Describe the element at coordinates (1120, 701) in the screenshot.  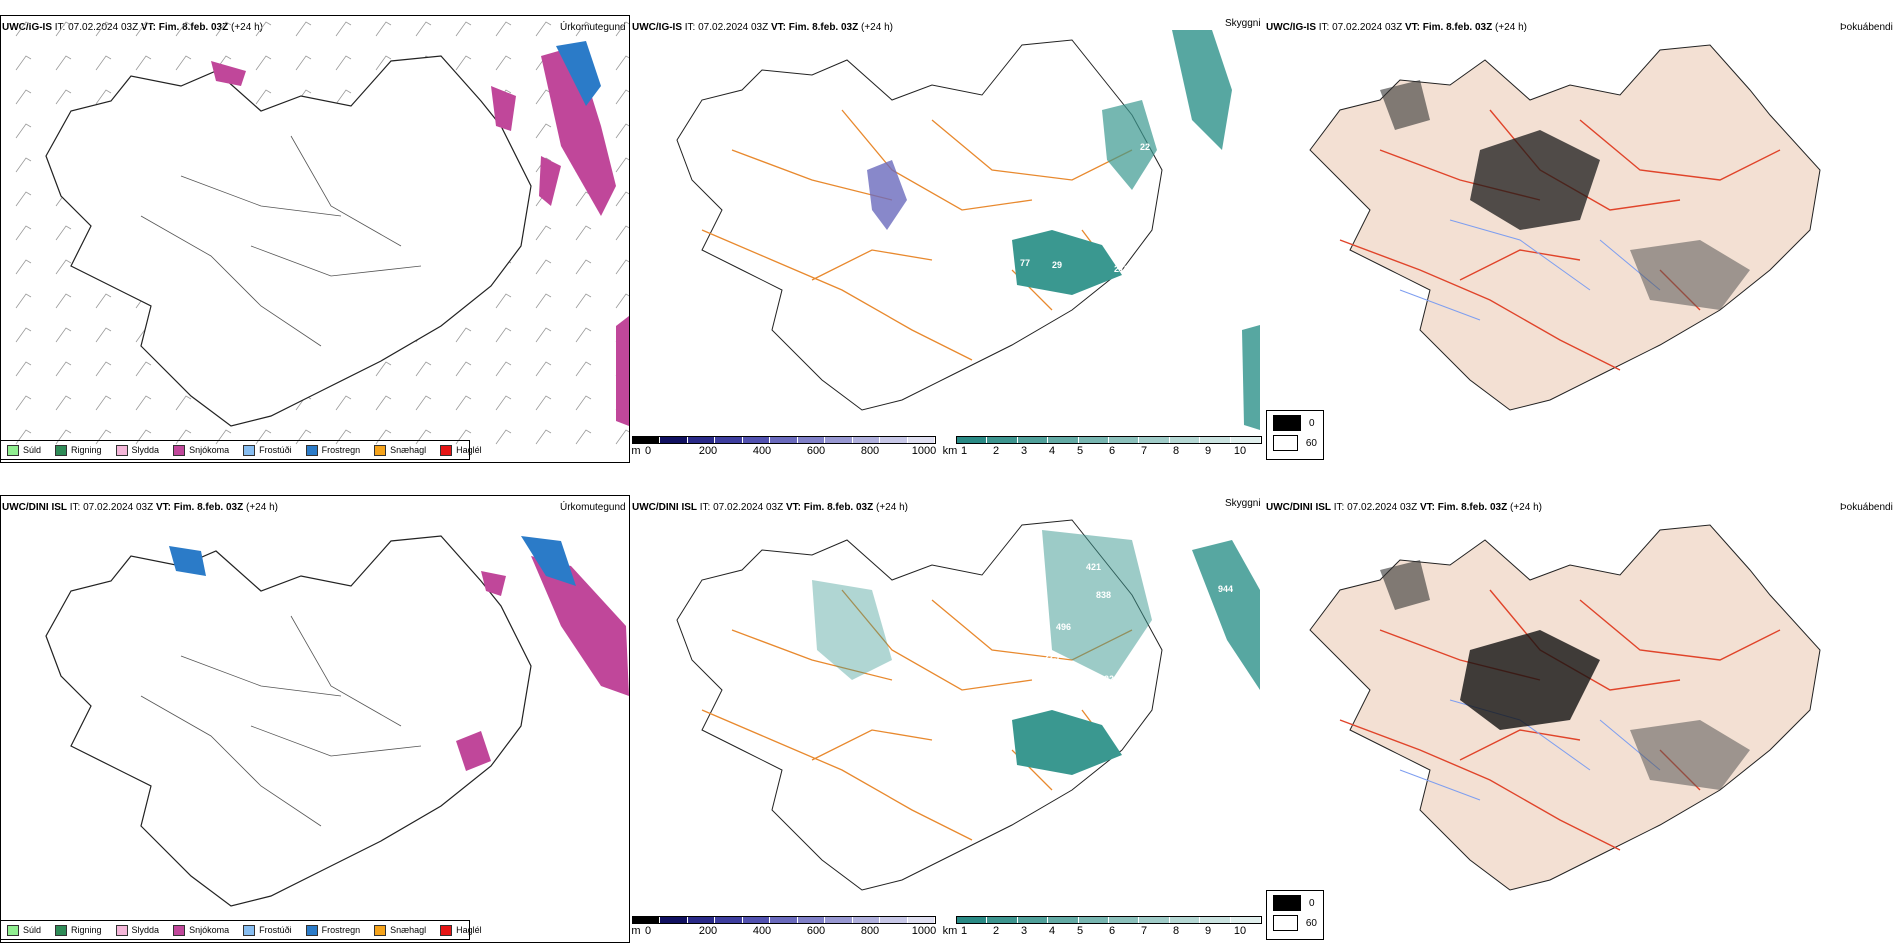
I see `map-value-label: 186` at that location.